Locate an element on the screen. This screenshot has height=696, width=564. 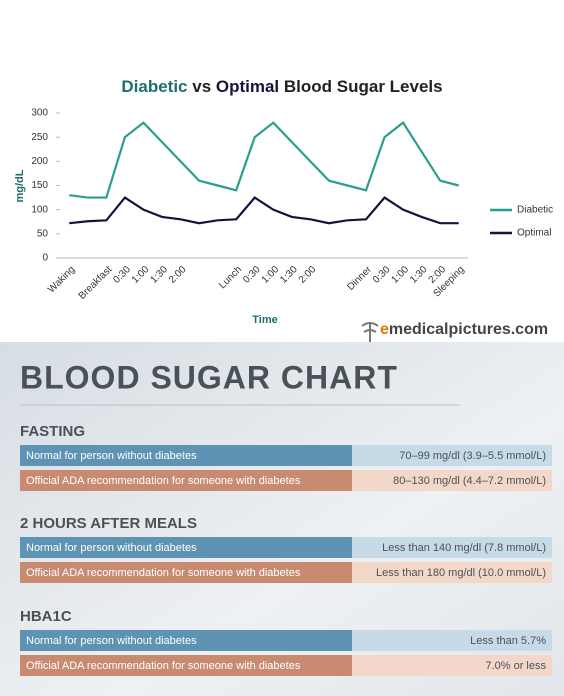
row-value: Less than 180 mg/dl (10.0 mmol/L) is located at coordinates (461, 573).